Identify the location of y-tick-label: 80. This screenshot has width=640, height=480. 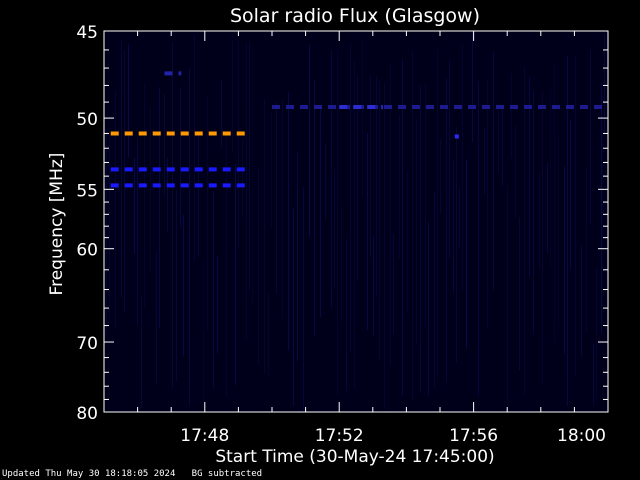
(87, 414).